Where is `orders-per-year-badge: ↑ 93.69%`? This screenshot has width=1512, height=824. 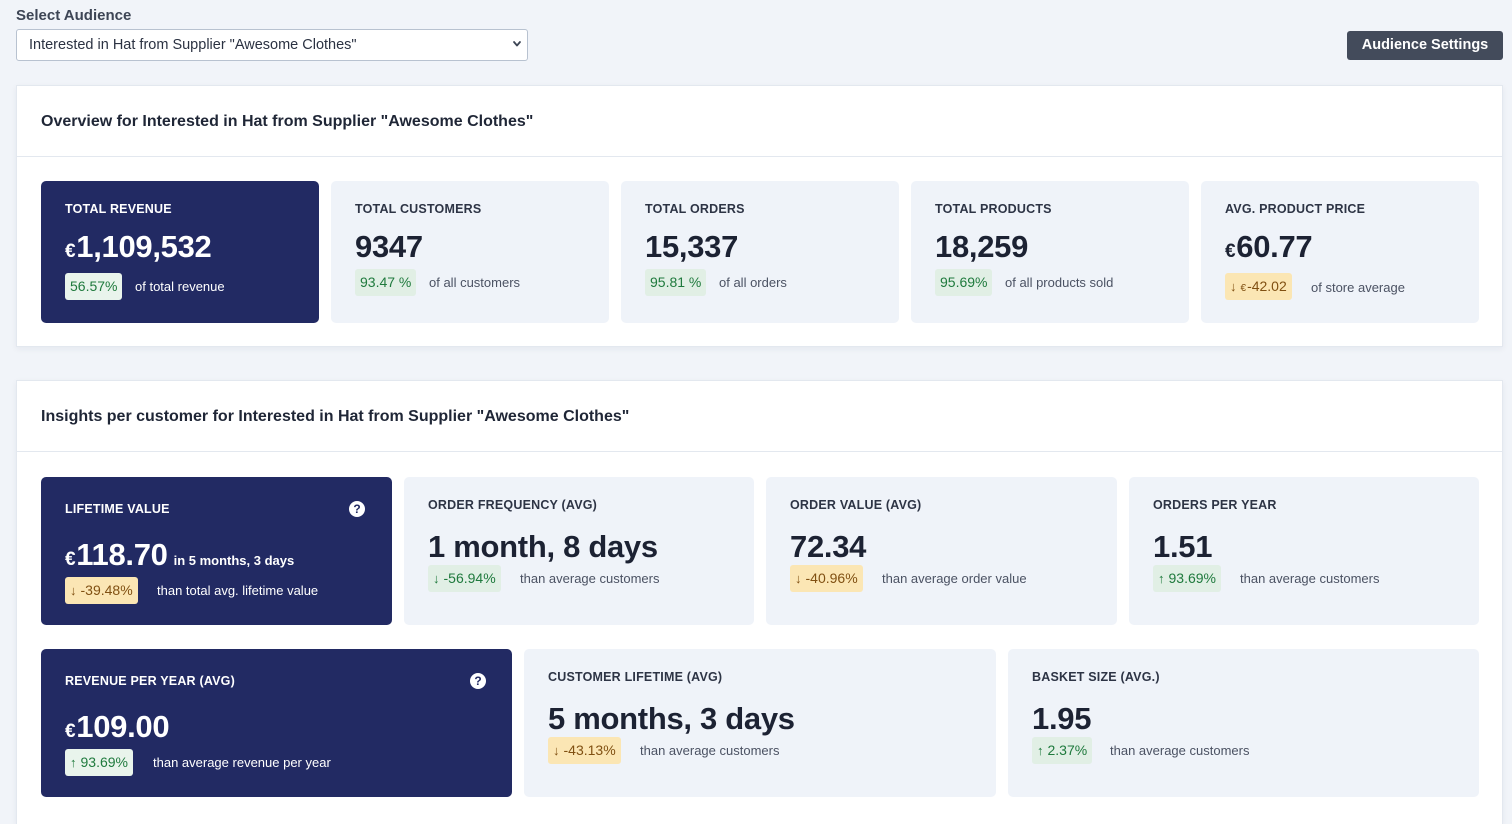 orders-per-year-badge: ↑ 93.69% is located at coordinates (1187, 578).